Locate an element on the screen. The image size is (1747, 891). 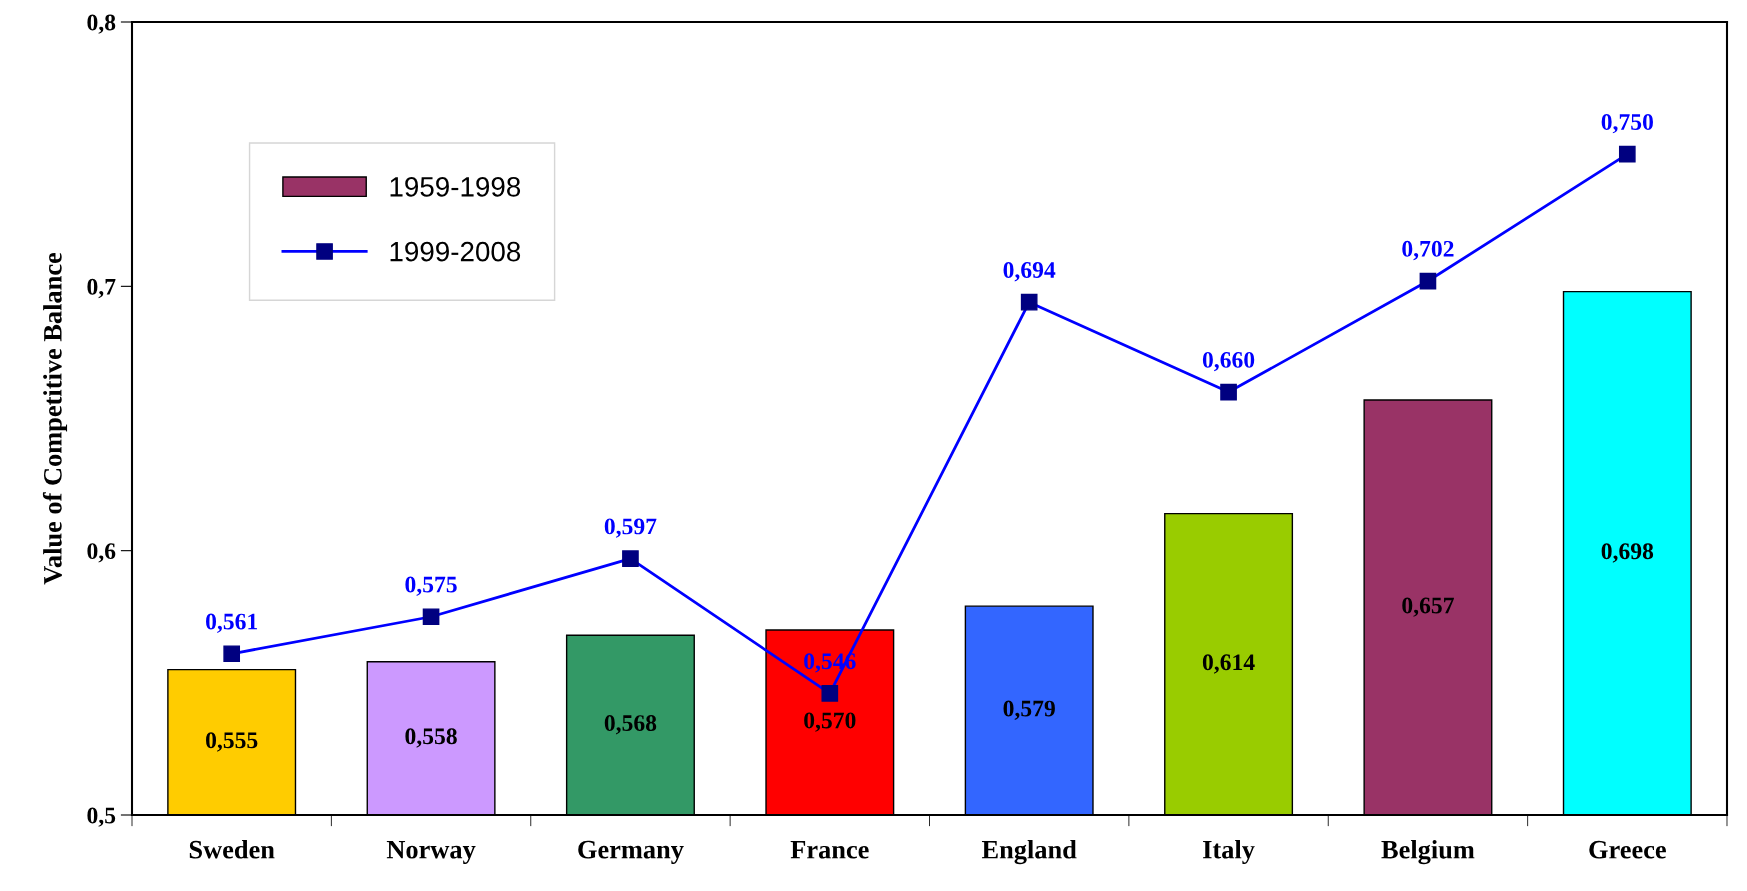
x-tick-label: England is located at coordinates (1029, 852).